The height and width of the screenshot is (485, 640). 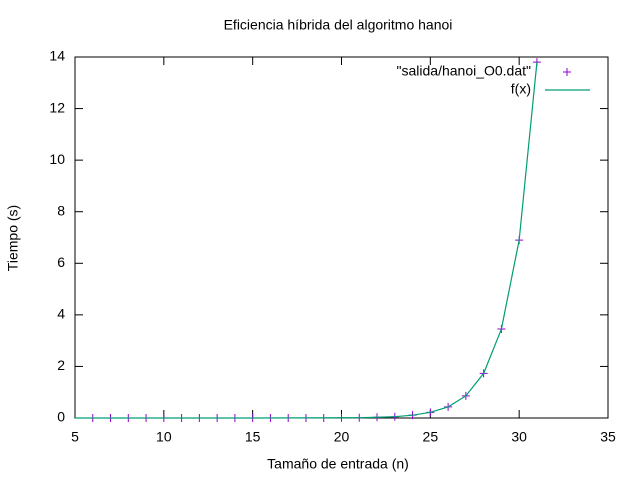 I want to click on x-tick-label: 5, so click(x=75, y=437).